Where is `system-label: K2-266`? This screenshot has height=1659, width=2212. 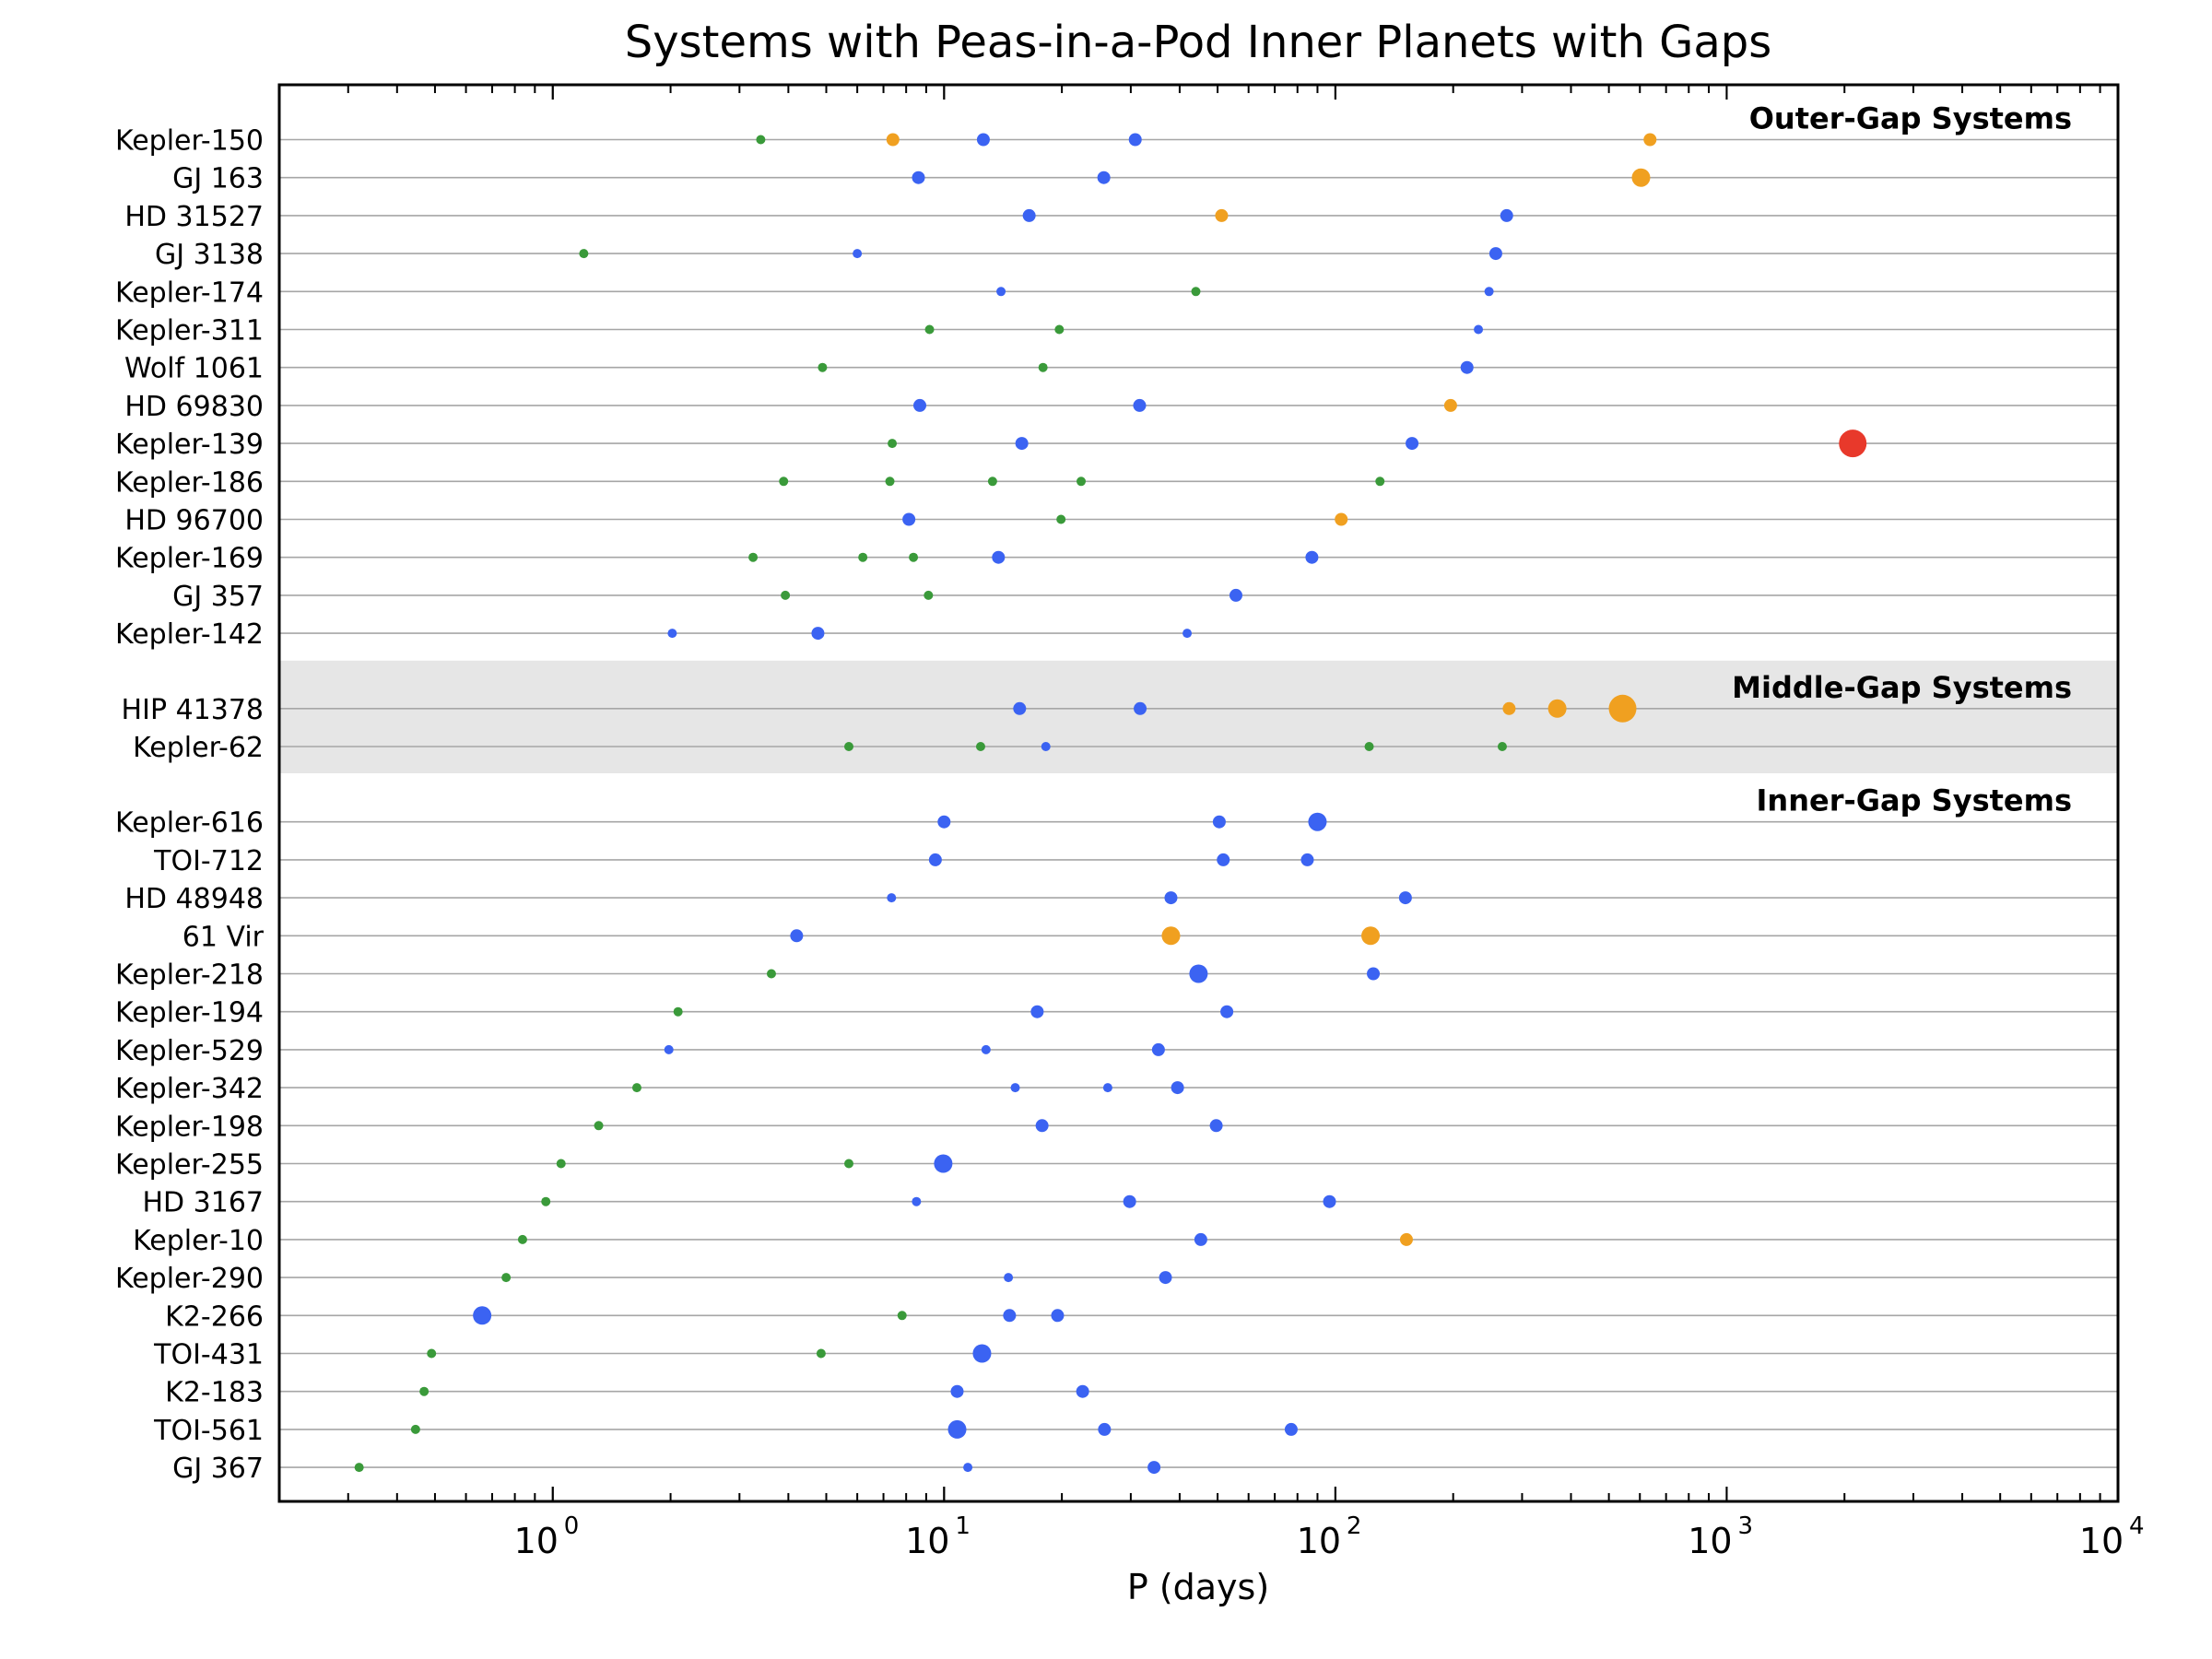 system-label: K2-266 is located at coordinates (214, 1316).